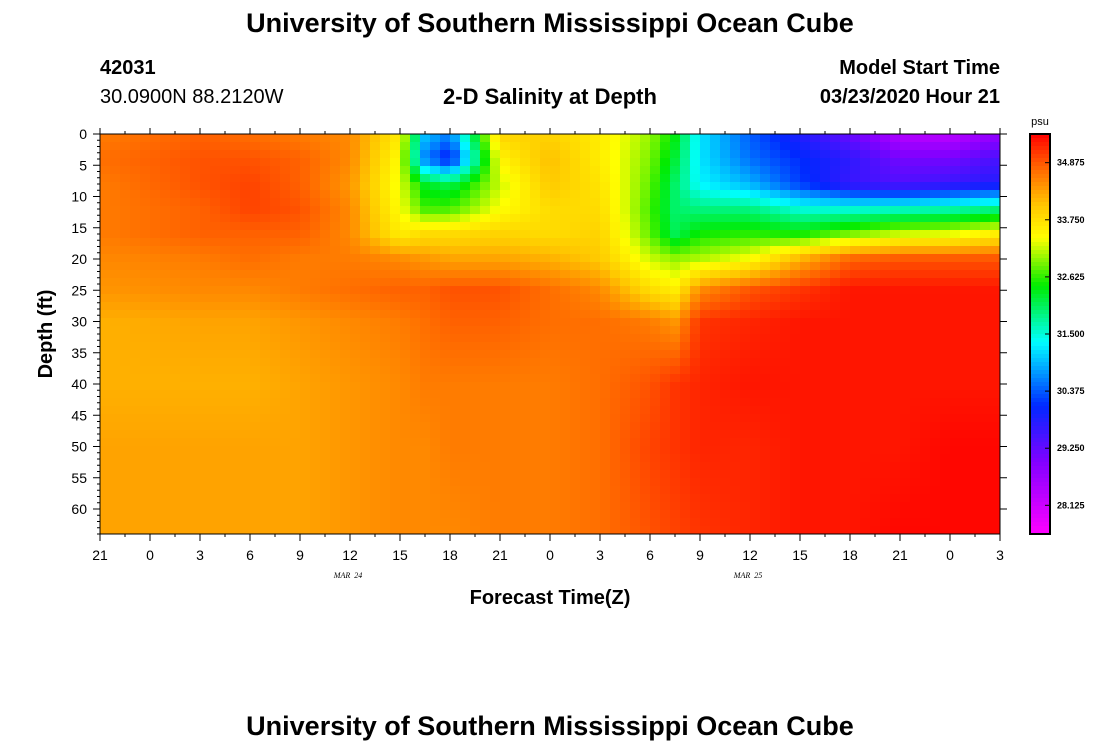  I want to click on colorbar-segment, so click(1040, 496).